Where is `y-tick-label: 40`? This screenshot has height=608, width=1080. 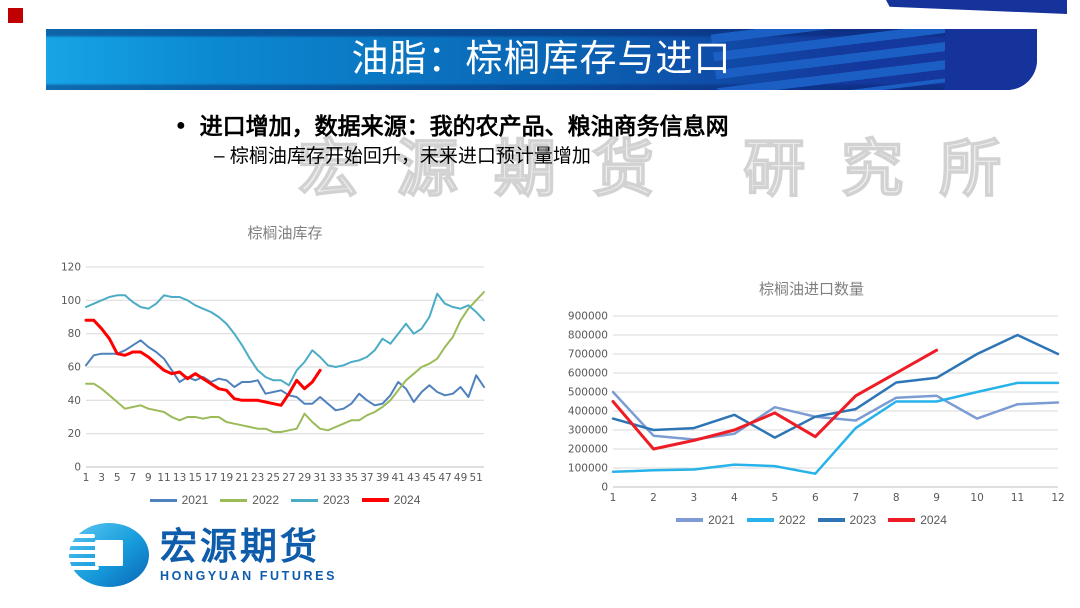 y-tick-label: 40 is located at coordinates (74, 401).